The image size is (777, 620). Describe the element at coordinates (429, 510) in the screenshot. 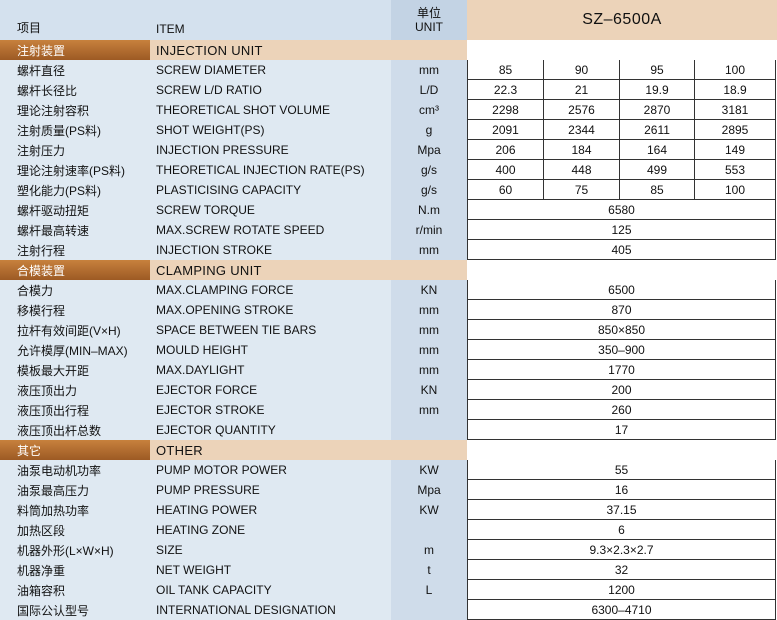

I see `row-unit: KW` at that location.